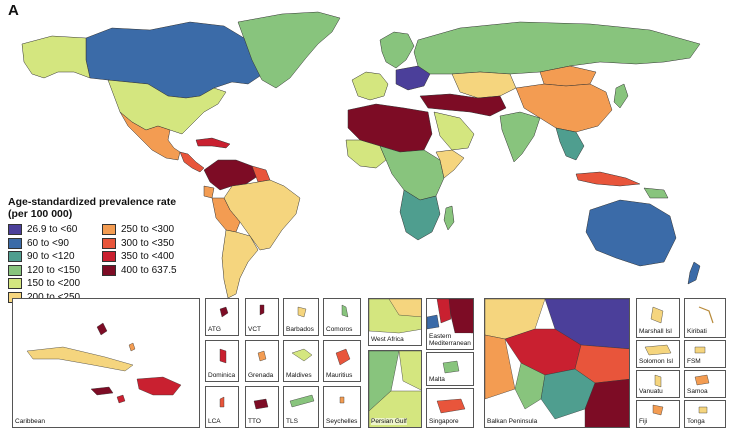  I want to click on inset-samoa: Samoa, so click(705, 384).